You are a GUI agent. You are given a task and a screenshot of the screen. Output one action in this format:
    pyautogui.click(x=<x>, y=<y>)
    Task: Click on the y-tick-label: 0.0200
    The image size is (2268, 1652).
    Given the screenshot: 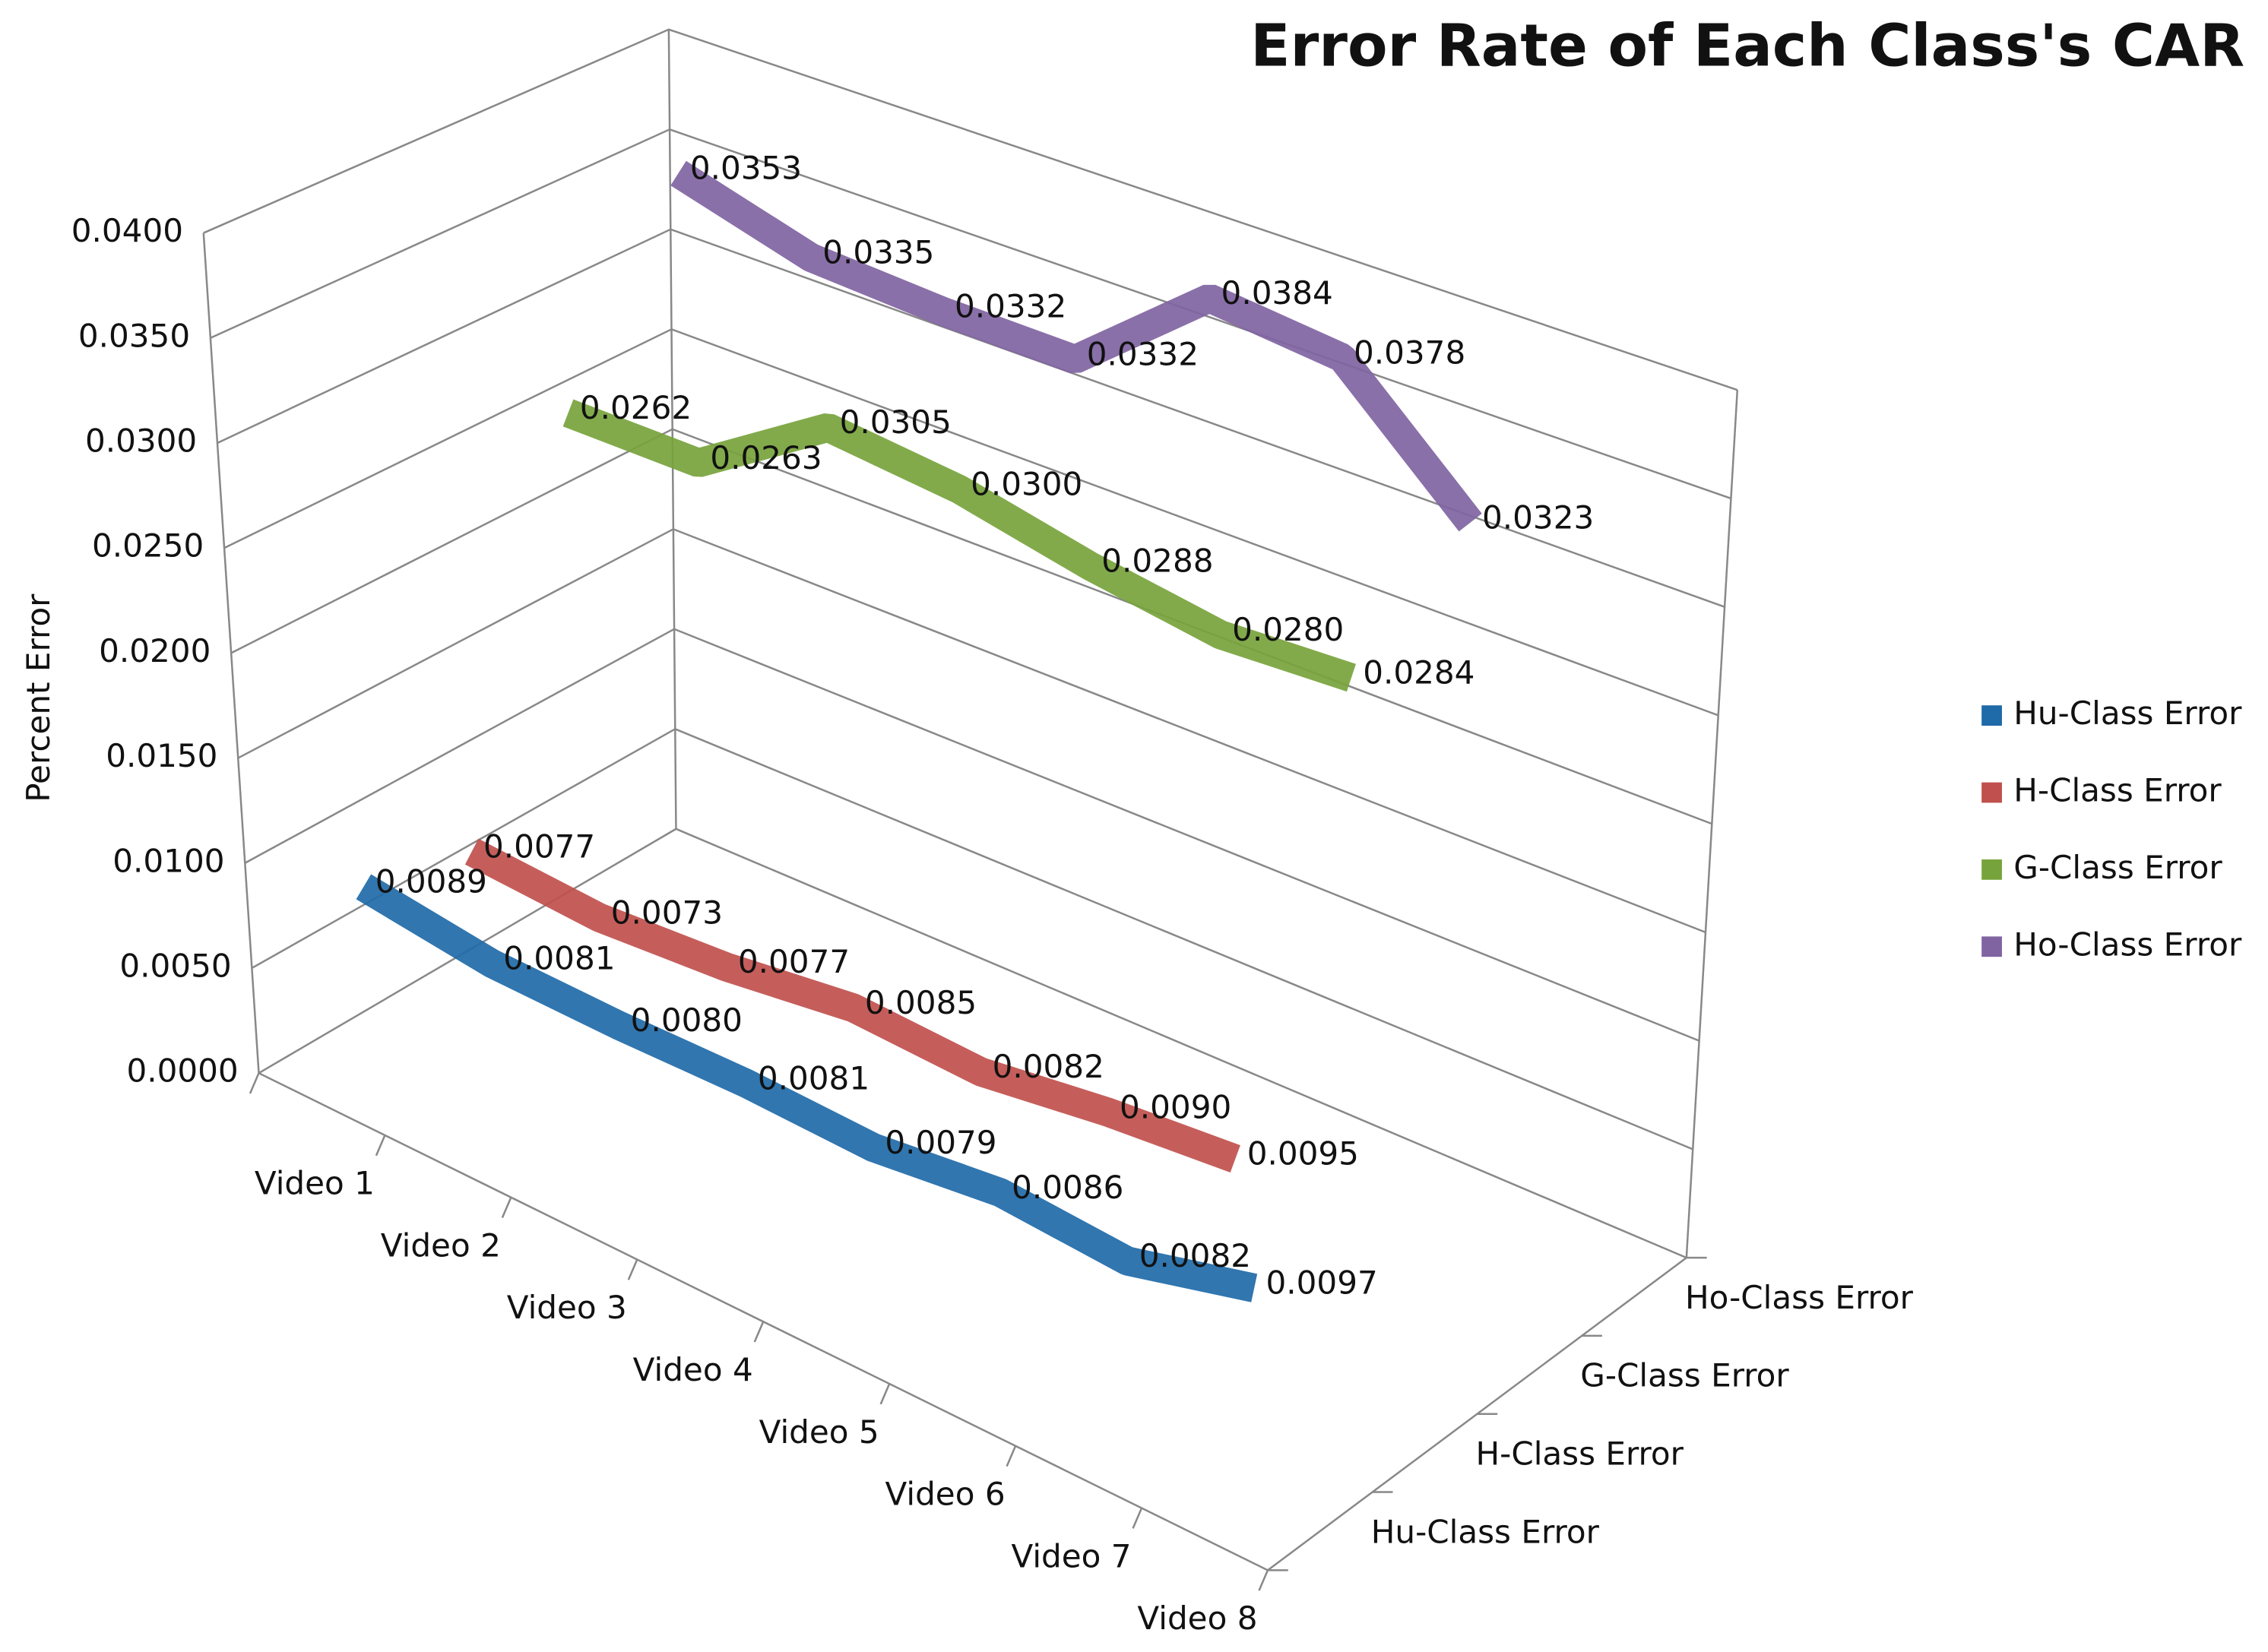 What is the action you would take?
    pyautogui.click(x=155, y=650)
    